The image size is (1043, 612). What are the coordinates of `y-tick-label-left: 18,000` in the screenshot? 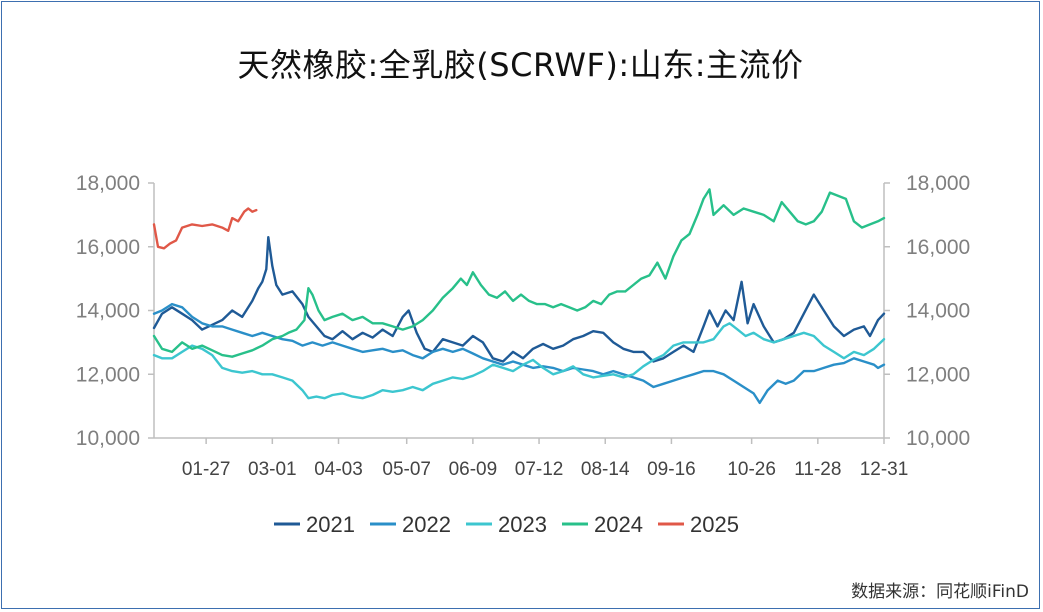 It's located at (108, 183).